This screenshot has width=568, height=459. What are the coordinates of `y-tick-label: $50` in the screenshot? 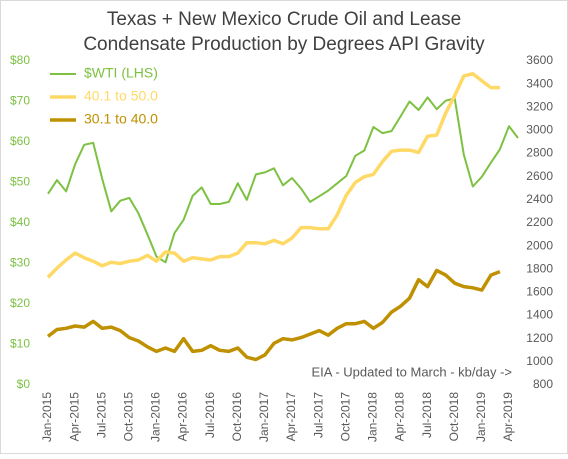 It's located at (20, 182).